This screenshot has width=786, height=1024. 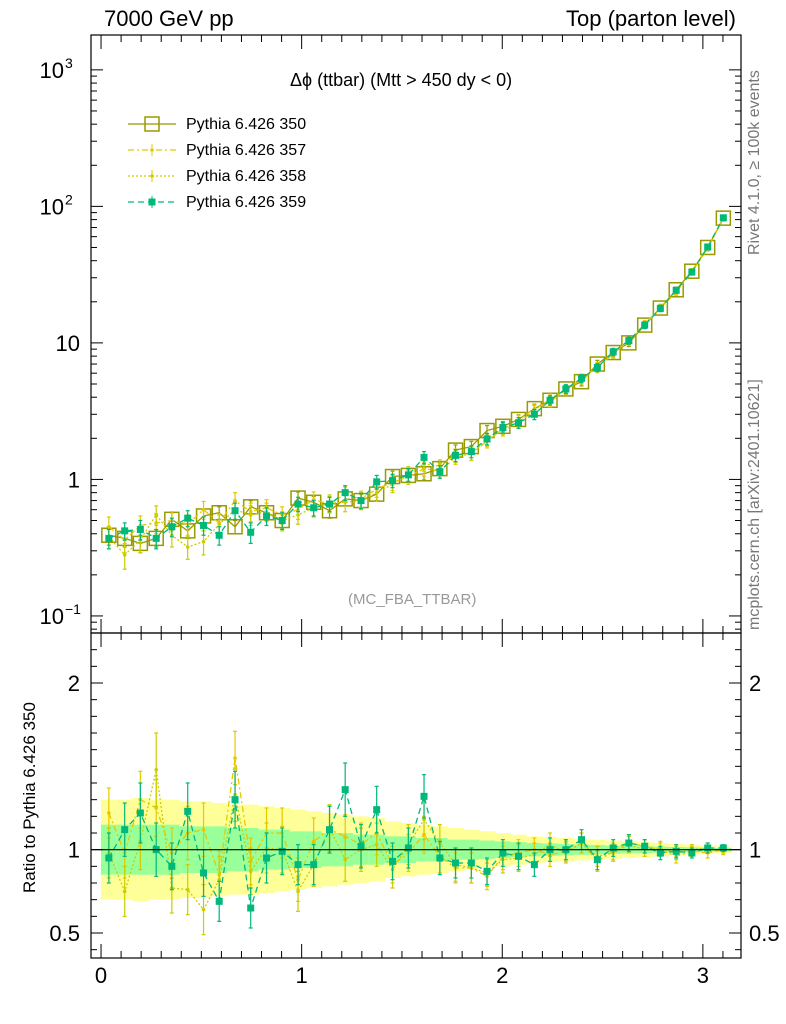 What do you see at coordinates (69, 63) in the screenshot?
I see `main-ytick-exponent: 3` at bounding box center [69, 63].